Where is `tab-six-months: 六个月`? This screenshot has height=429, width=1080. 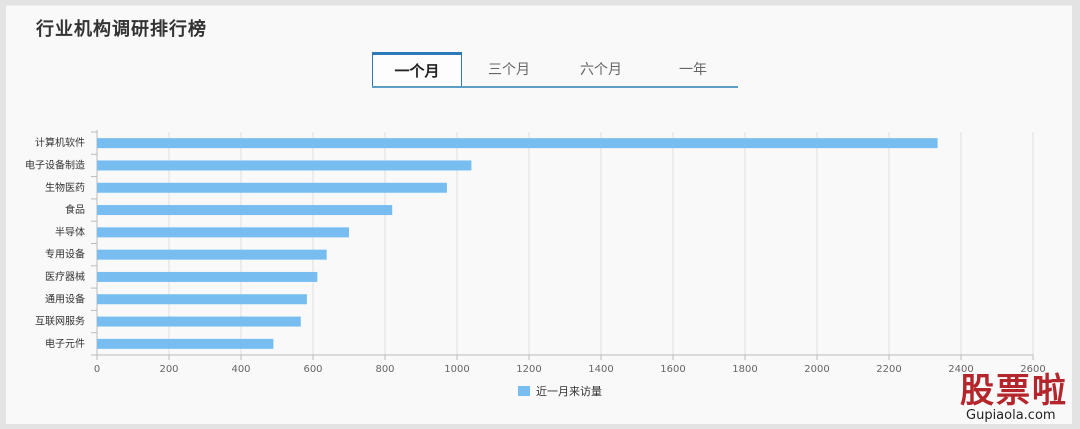 tab-six-months: 六个月 is located at coordinates (601, 70).